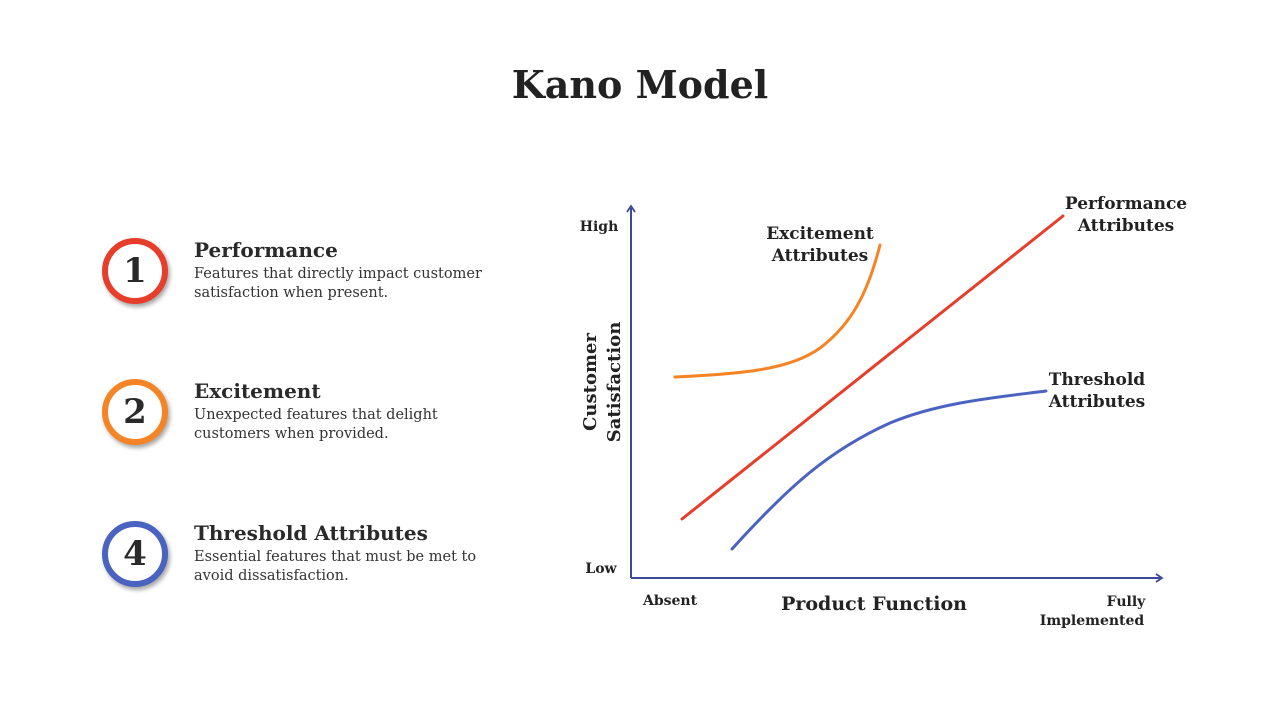 This screenshot has height=720, width=1280. What do you see at coordinates (599, 227) in the screenshot?
I see `y-high-label: High` at bounding box center [599, 227].